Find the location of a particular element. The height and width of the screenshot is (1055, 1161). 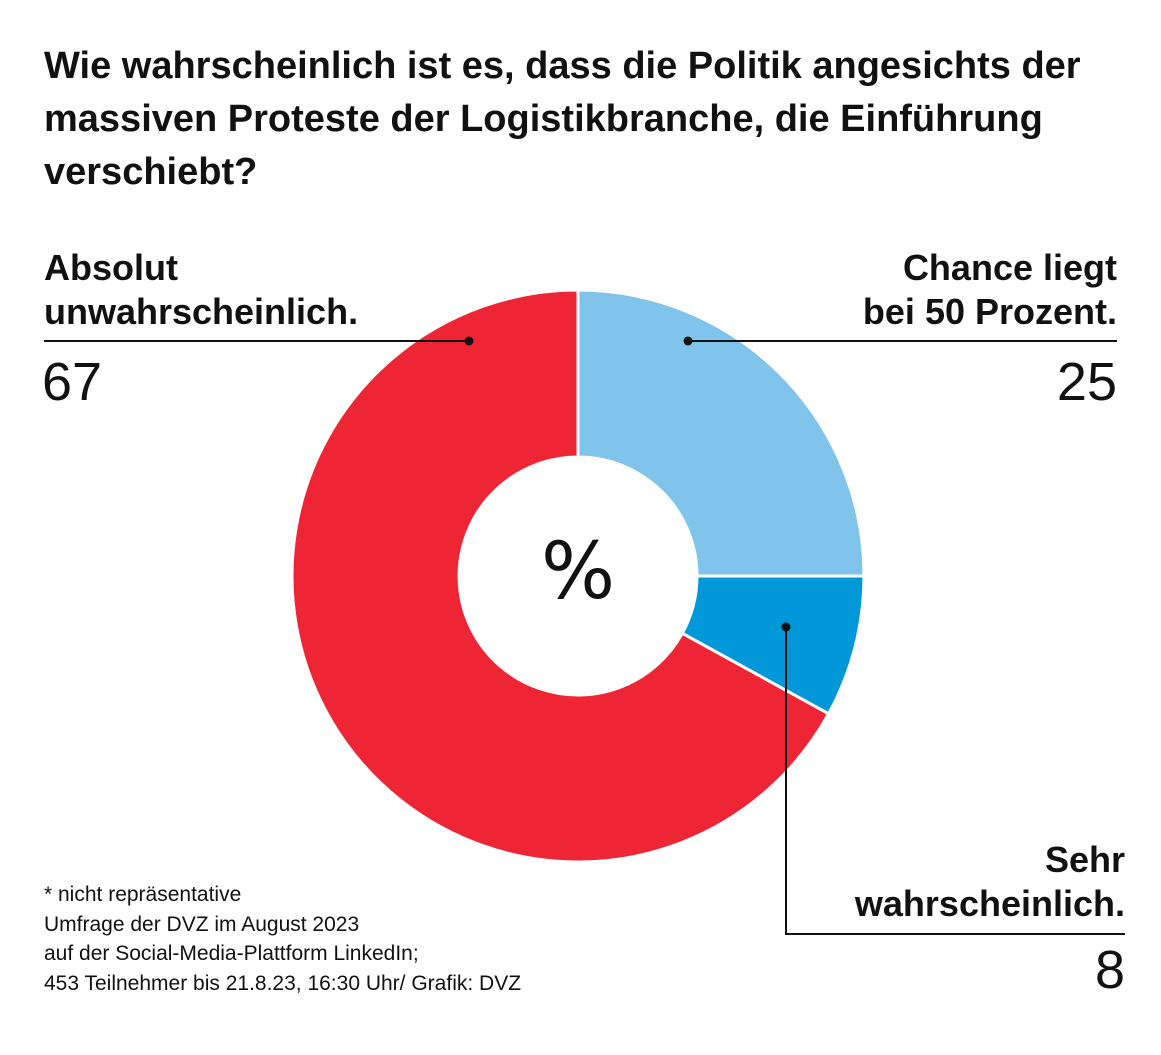

slice-value-absolut-unwahrscheinlich: 67 is located at coordinates (72, 382).